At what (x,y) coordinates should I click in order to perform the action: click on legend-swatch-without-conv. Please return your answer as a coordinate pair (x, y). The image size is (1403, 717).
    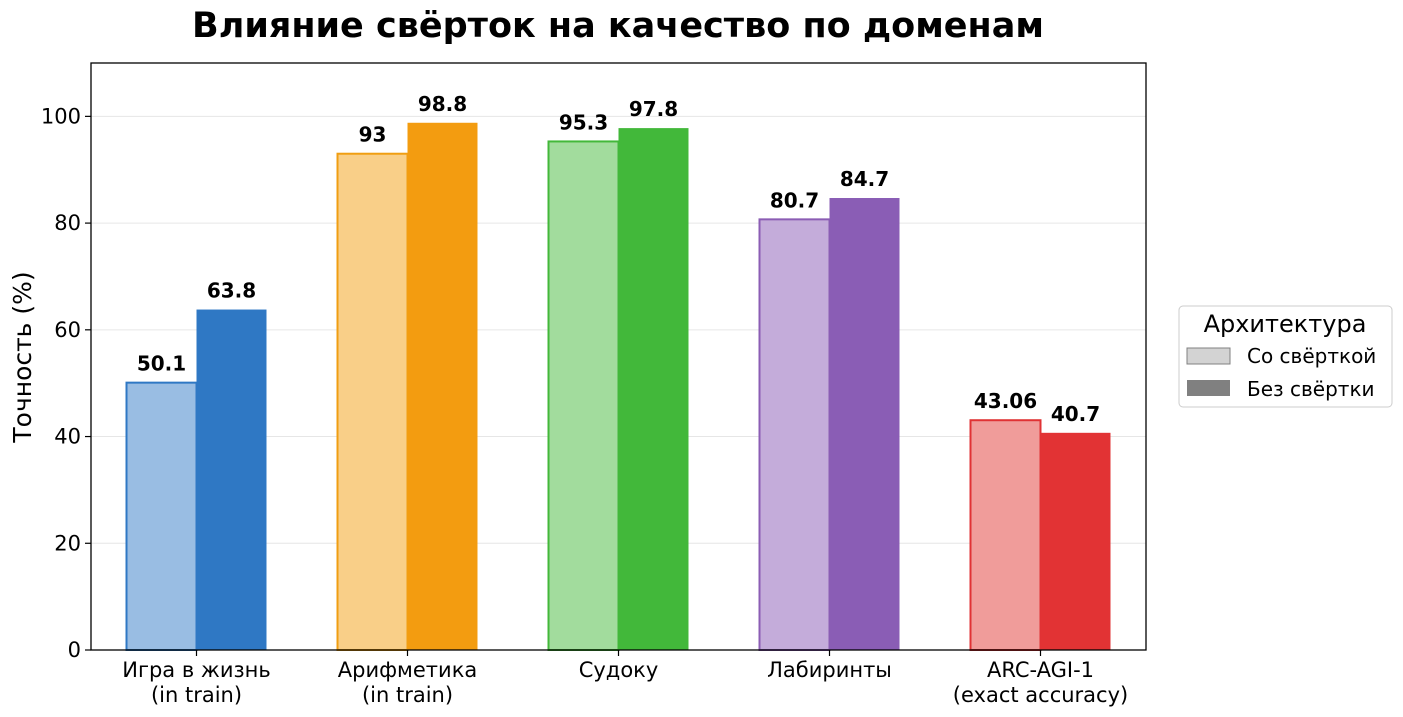
    Looking at the image, I should click on (1208, 388).